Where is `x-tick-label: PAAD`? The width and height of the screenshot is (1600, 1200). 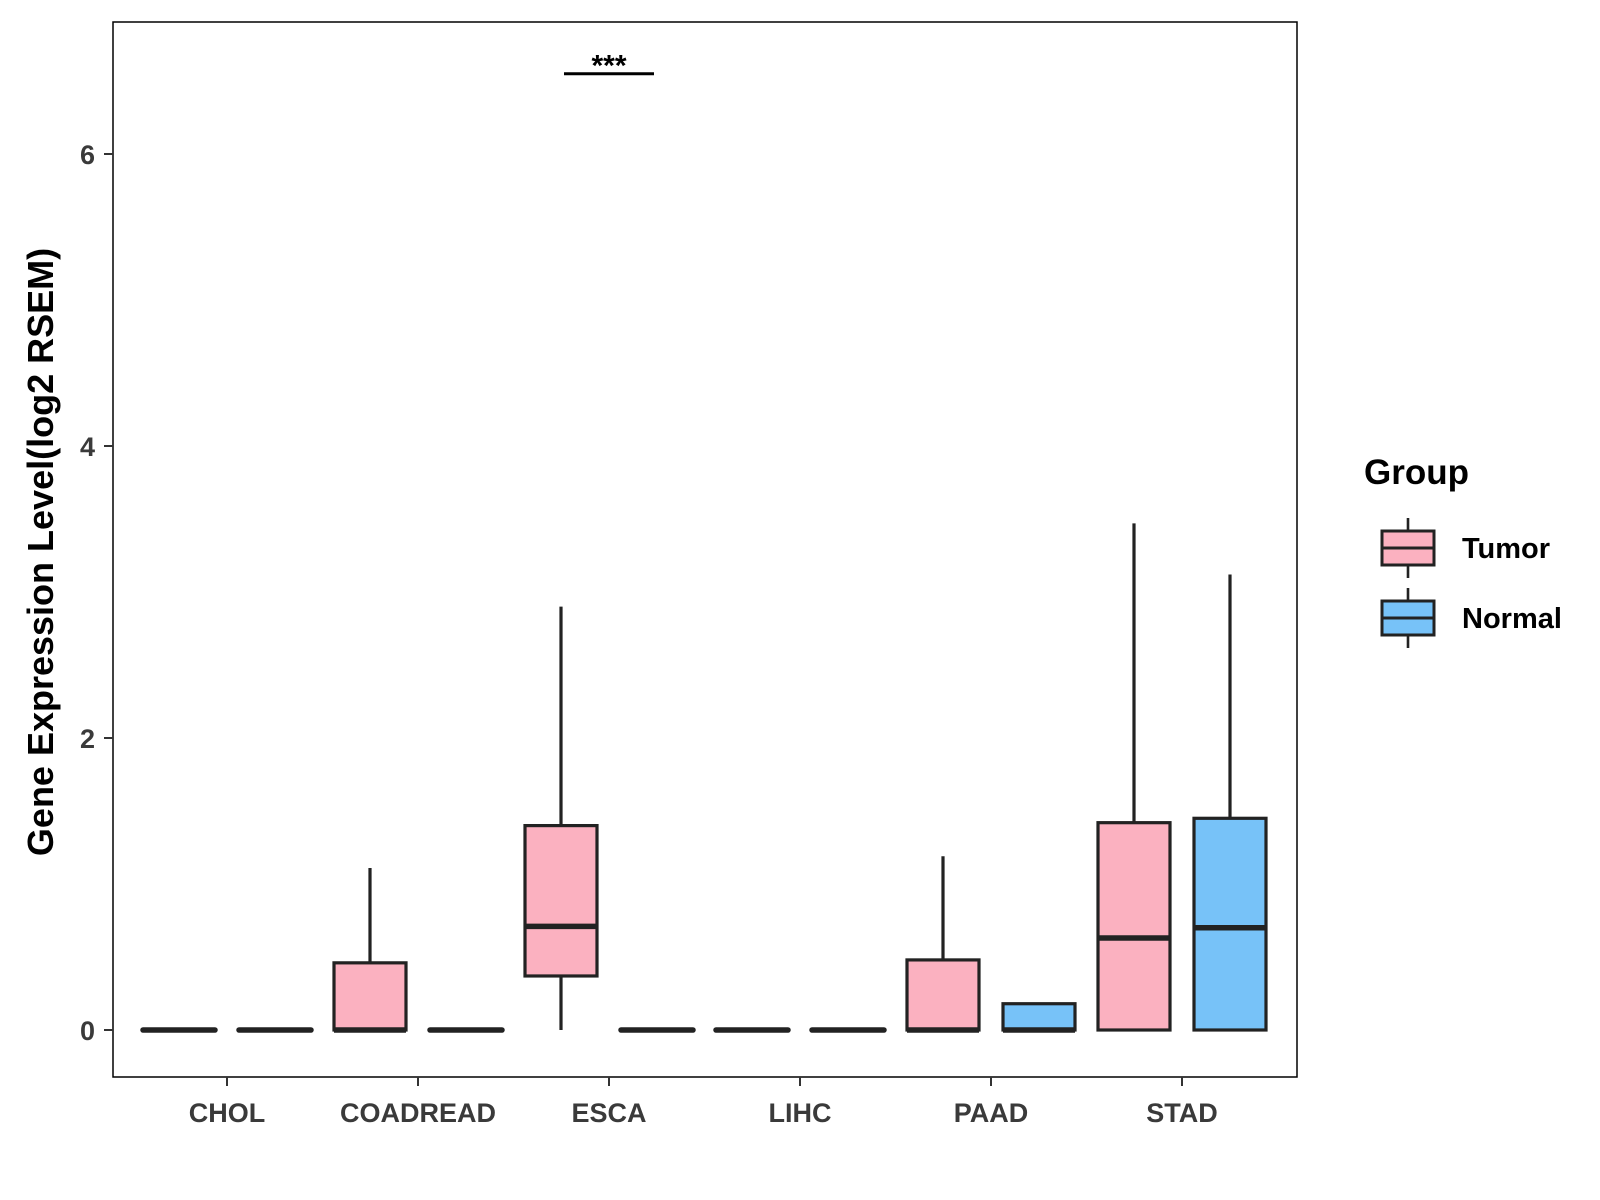 x-tick-label: PAAD is located at coordinates (991, 1113).